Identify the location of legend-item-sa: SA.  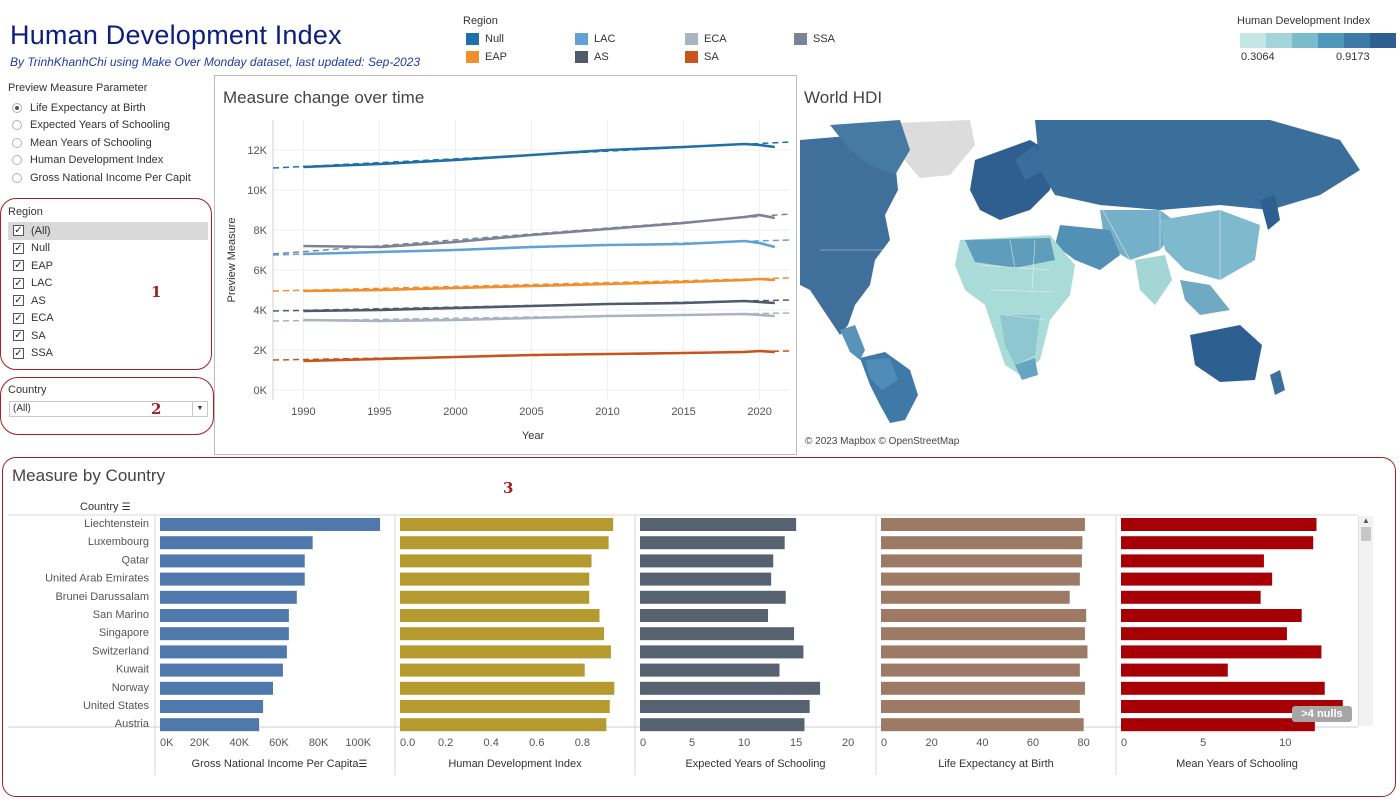
(702, 57).